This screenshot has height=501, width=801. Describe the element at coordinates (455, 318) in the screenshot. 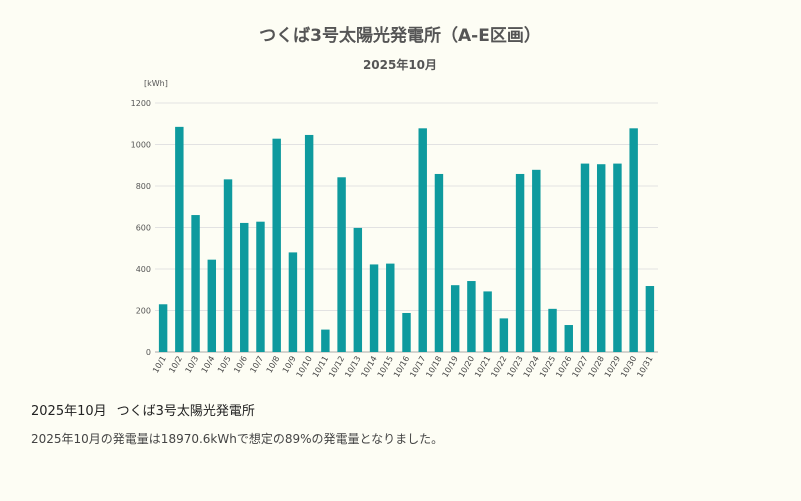

I see `bar-10/19` at that location.